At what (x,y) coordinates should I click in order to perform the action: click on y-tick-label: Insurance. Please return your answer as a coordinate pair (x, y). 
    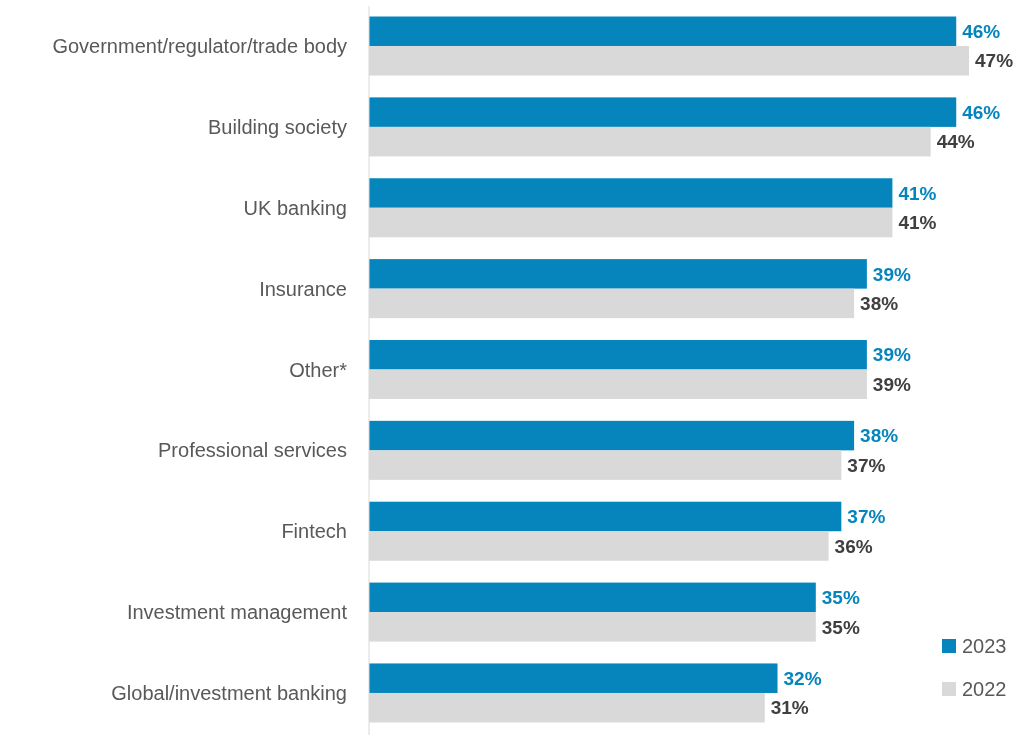
    Looking at the image, I should click on (303, 288).